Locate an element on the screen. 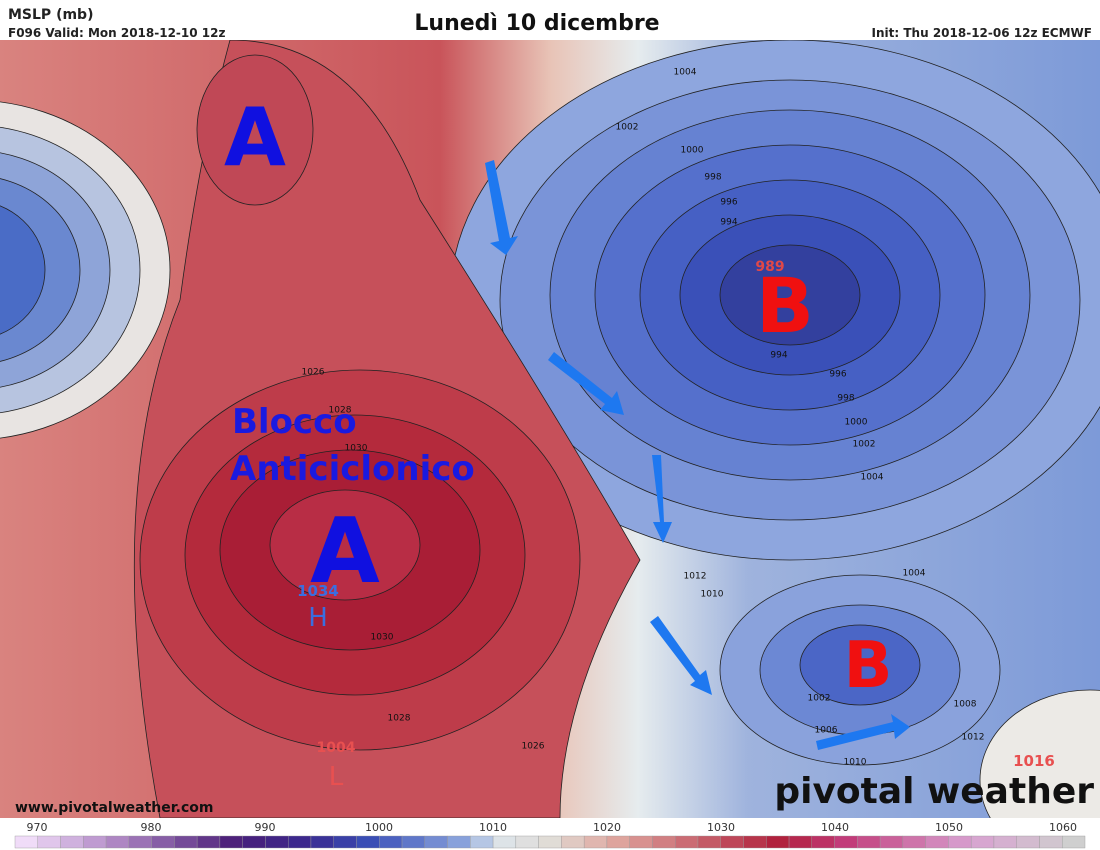 The width and height of the screenshot is (1100, 850). east-ridge is located at coordinates (1039, 753).